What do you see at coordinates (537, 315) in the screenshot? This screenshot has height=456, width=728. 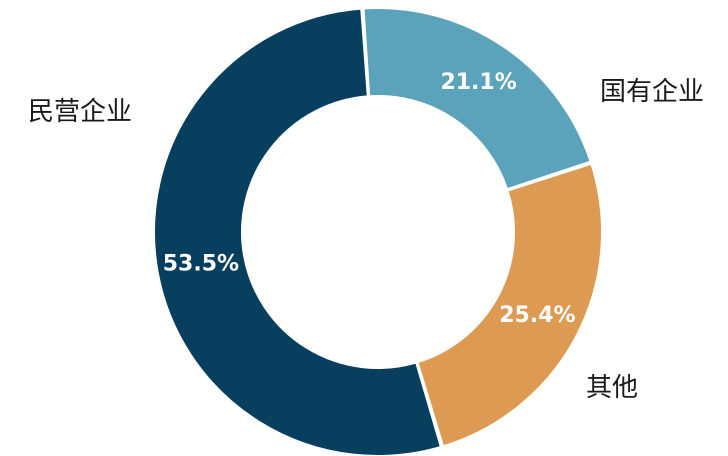 I see `slice-value-label-1: 25.4%` at bounding box center [537, 315].